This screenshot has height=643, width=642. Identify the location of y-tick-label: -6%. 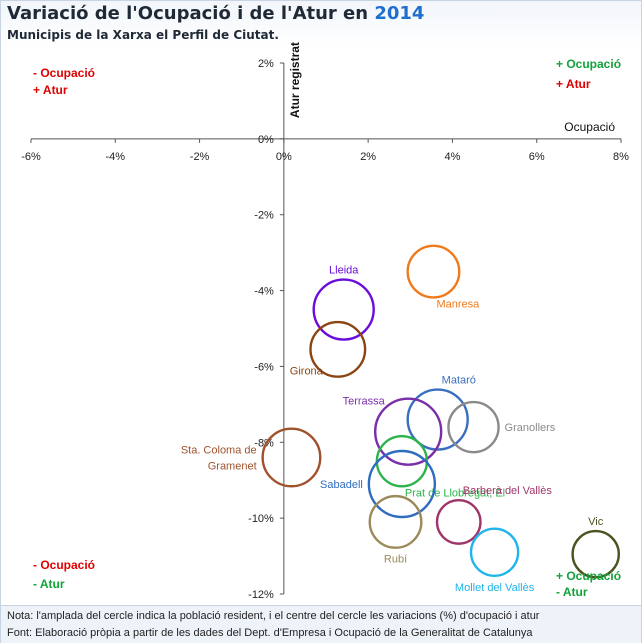
(264, 367).